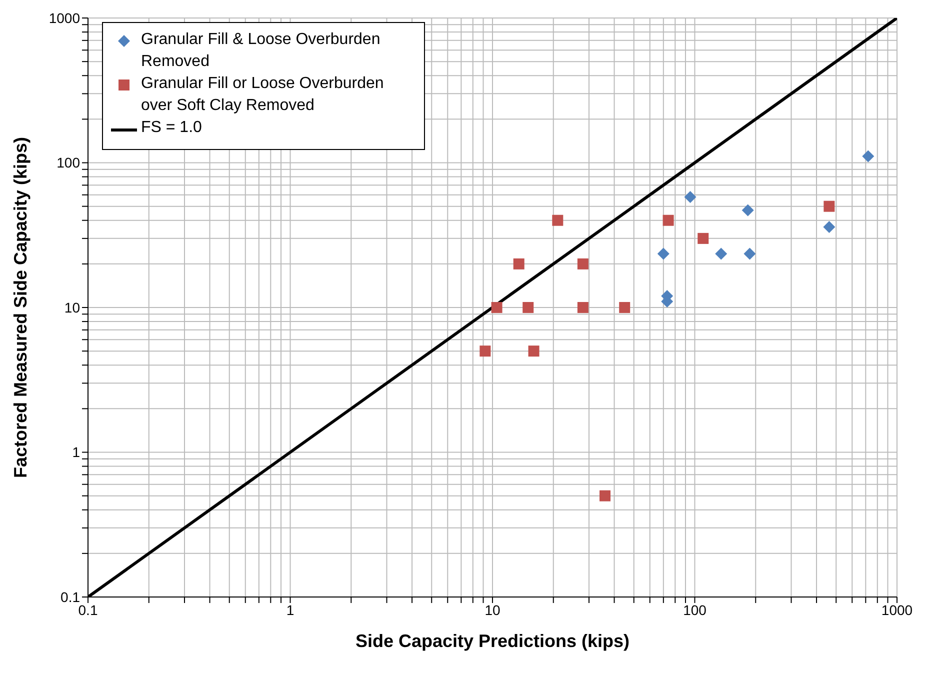 The image size is (925, 675). Describe the element at coordinates (695, 610) in the screenshot. I see `x-tick-label: 100` at that location.